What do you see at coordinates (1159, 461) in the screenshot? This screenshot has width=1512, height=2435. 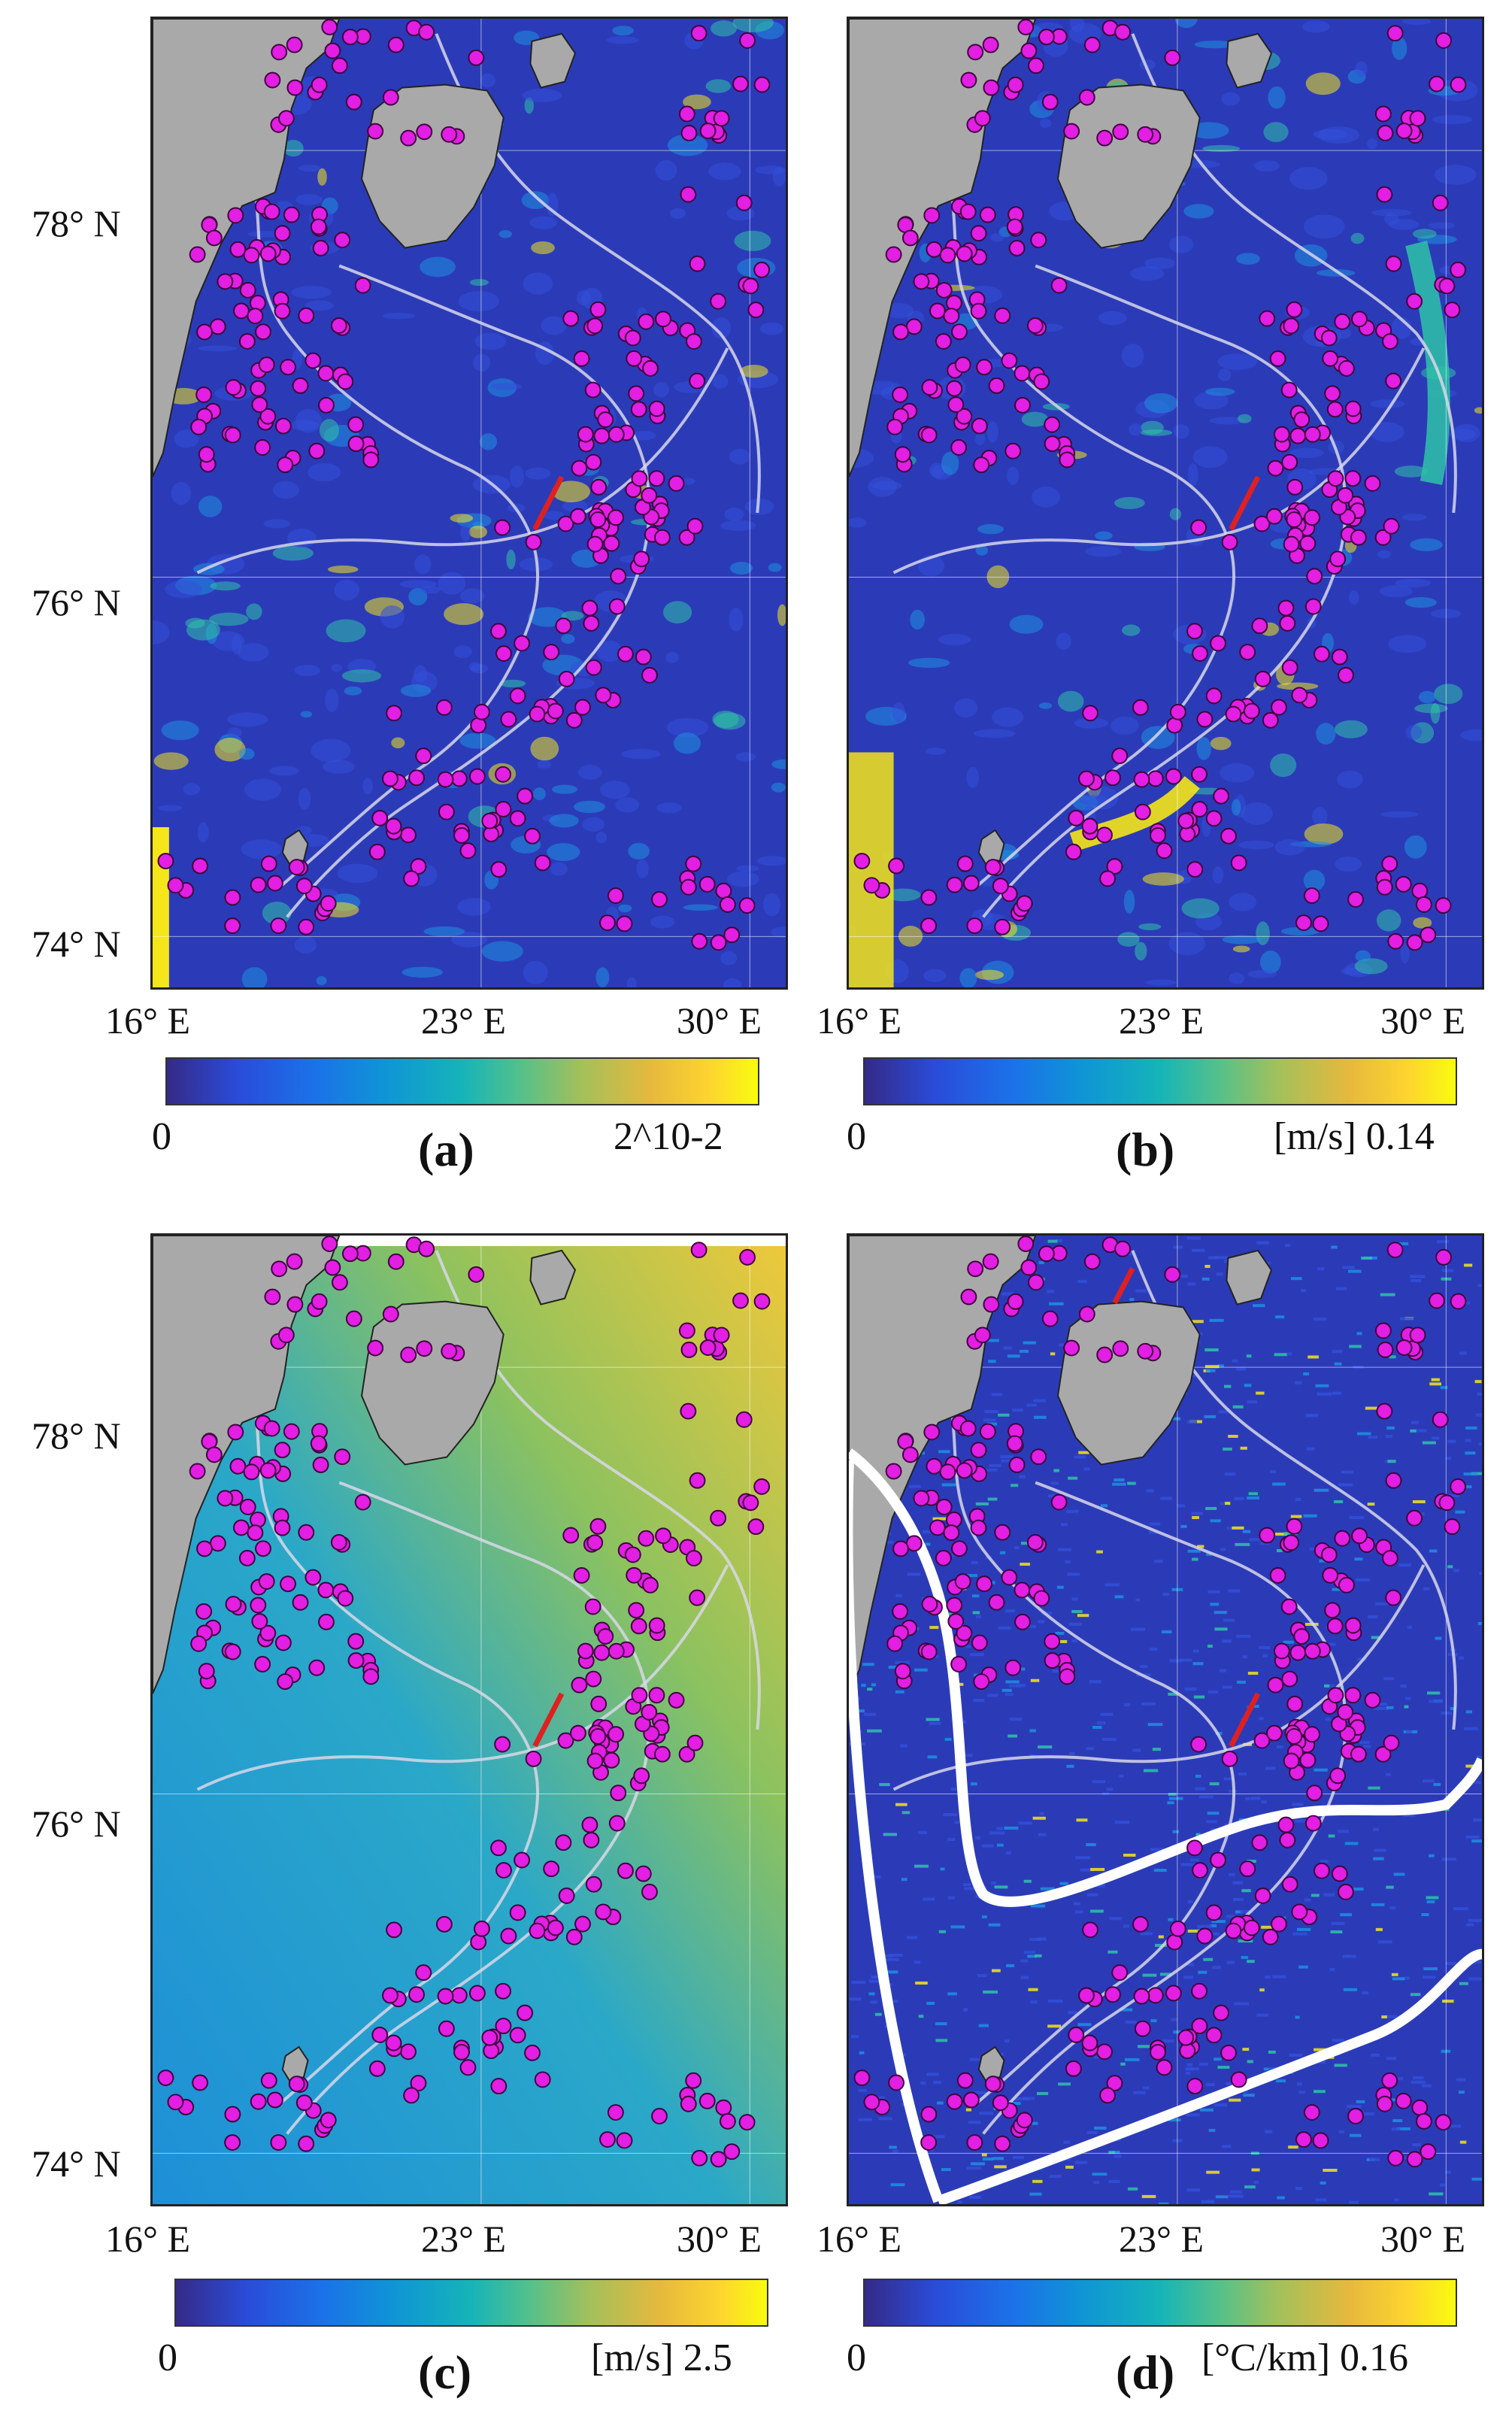 I see `bathymetry-contour` at bounding box center [1159, 461].